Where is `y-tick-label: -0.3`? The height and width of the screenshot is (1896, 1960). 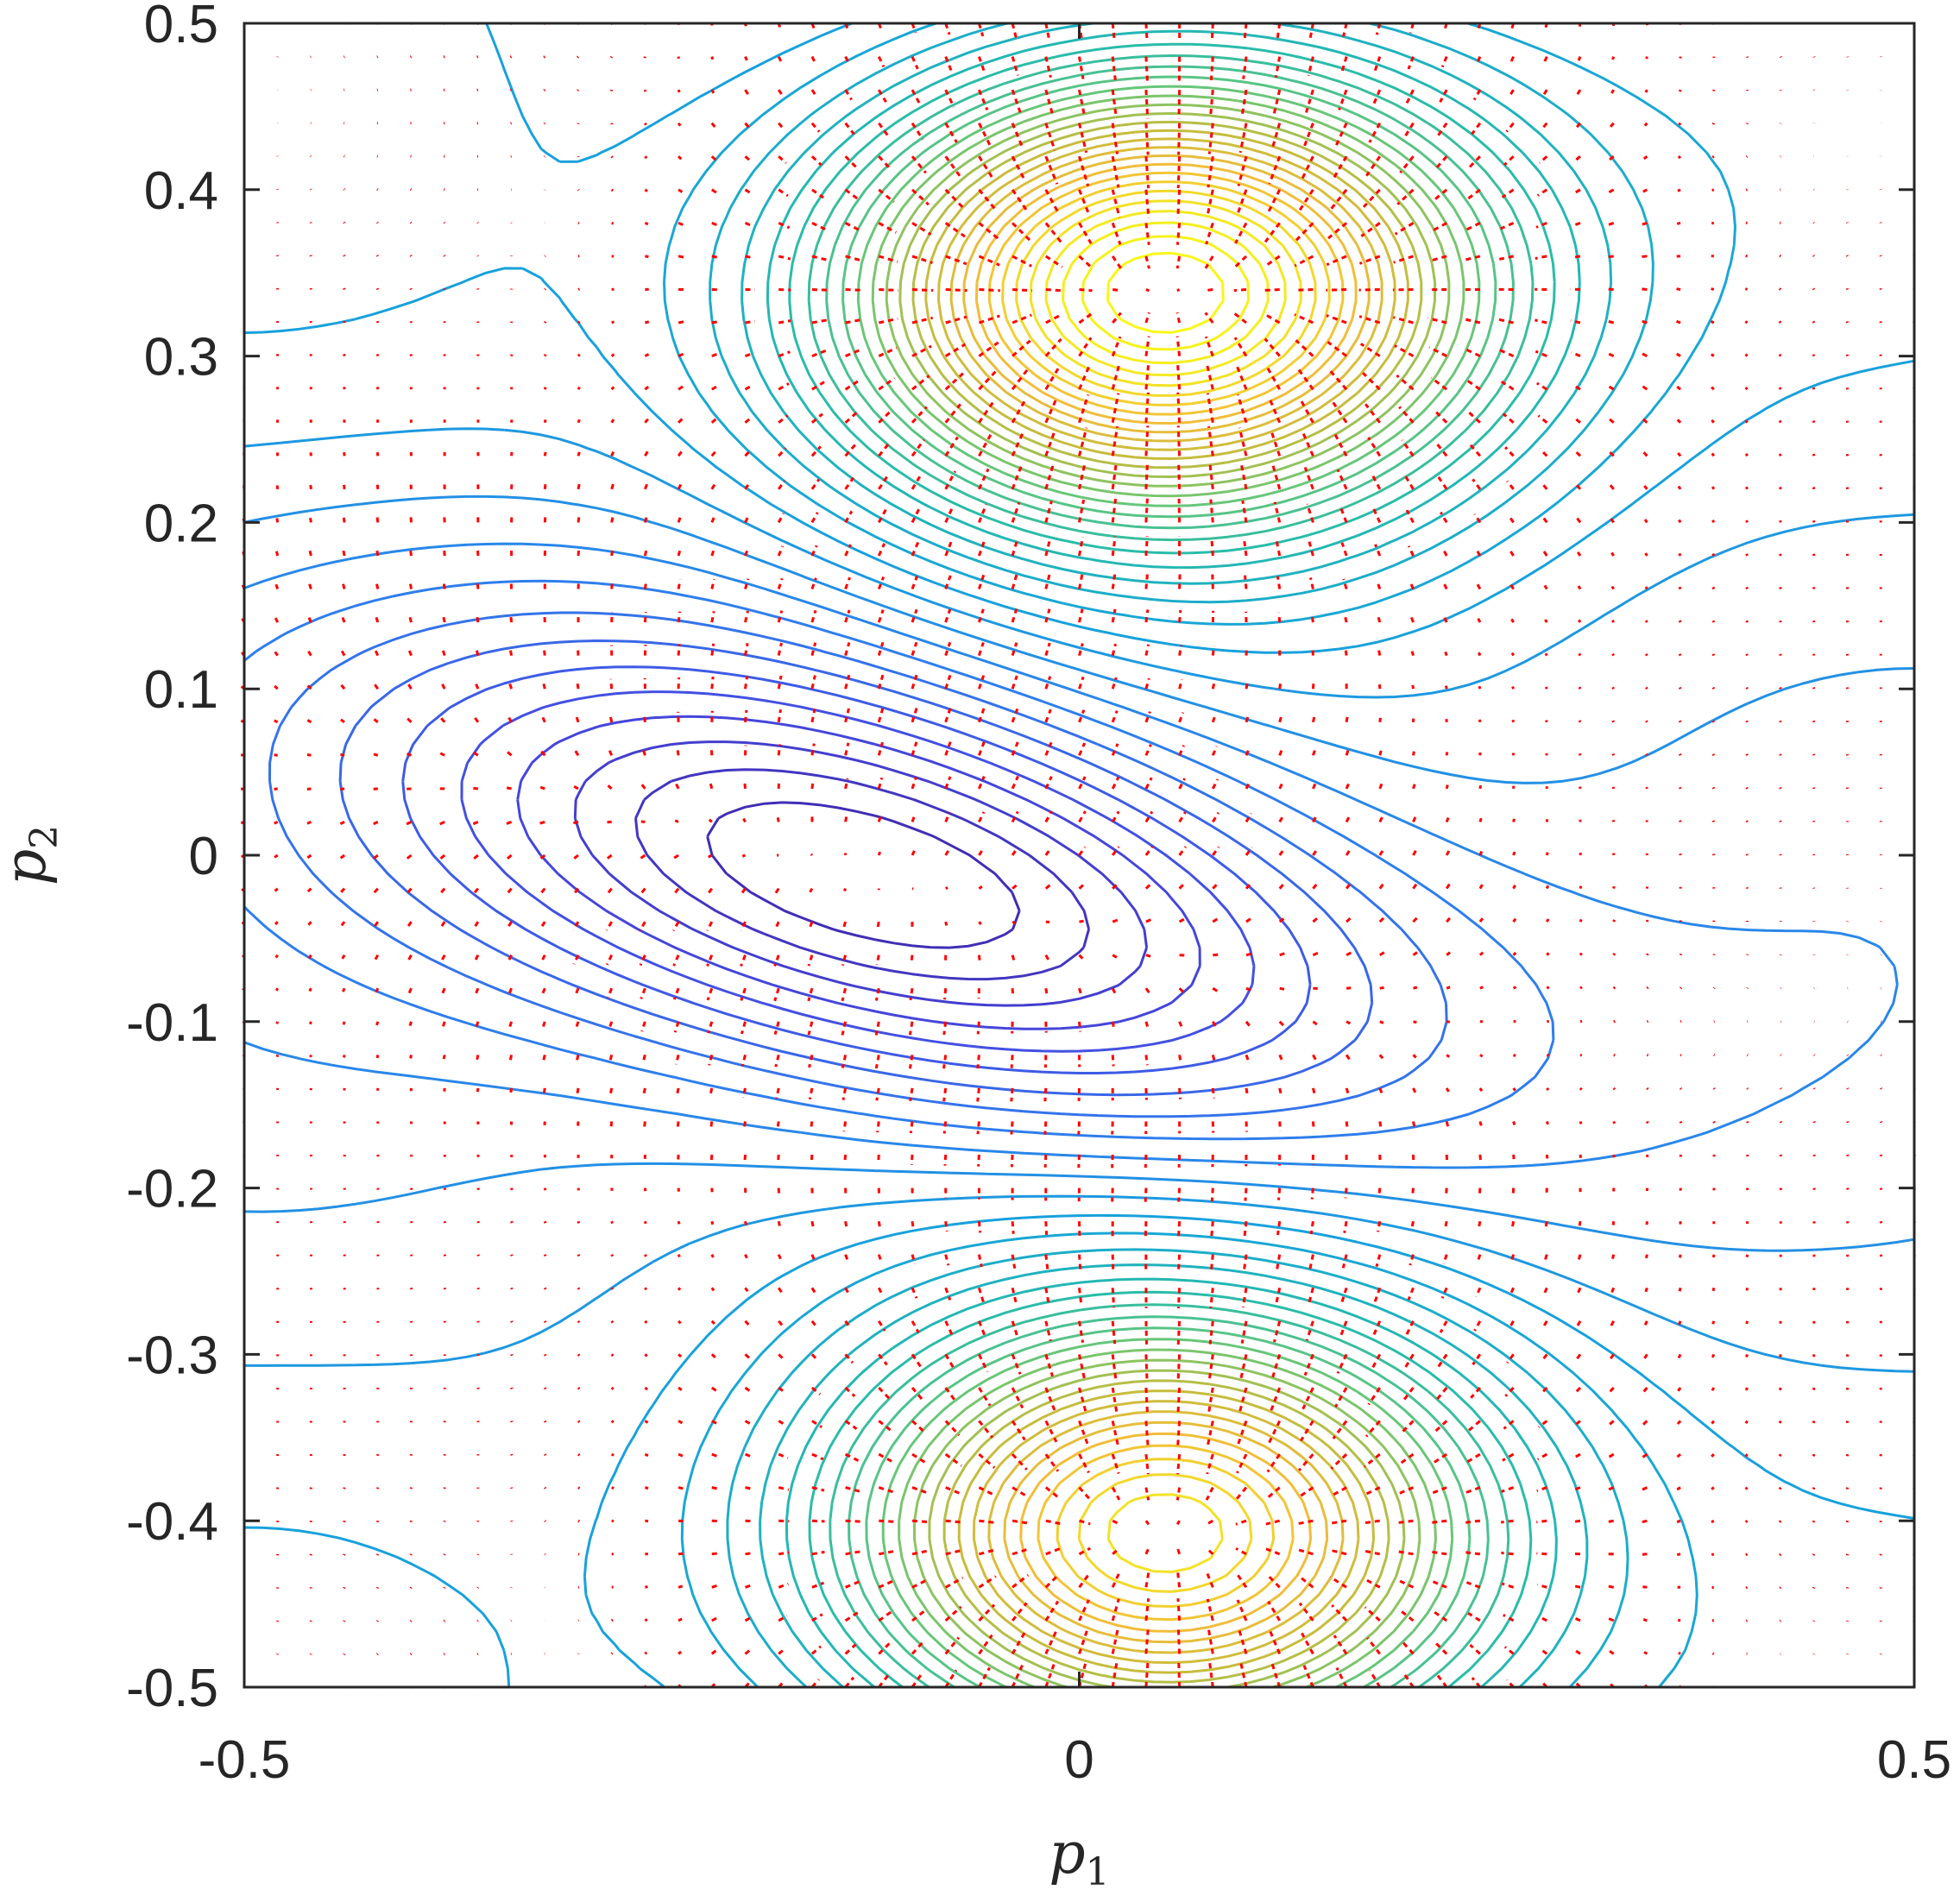
y-tick-label: -0.3 is located at coordinates (172, 1355).